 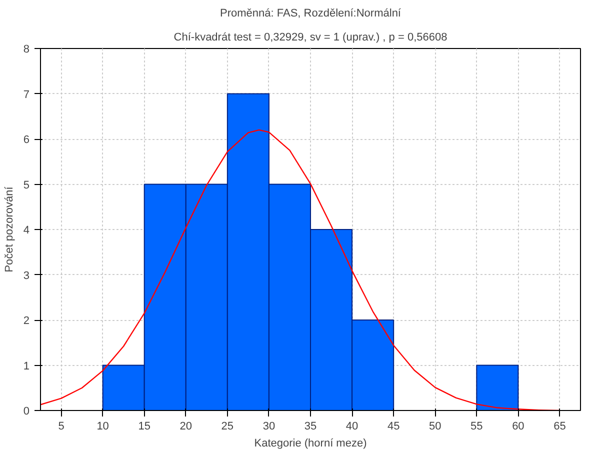 I want to click on x-tick-label: 45, so click(x=393, y=426).